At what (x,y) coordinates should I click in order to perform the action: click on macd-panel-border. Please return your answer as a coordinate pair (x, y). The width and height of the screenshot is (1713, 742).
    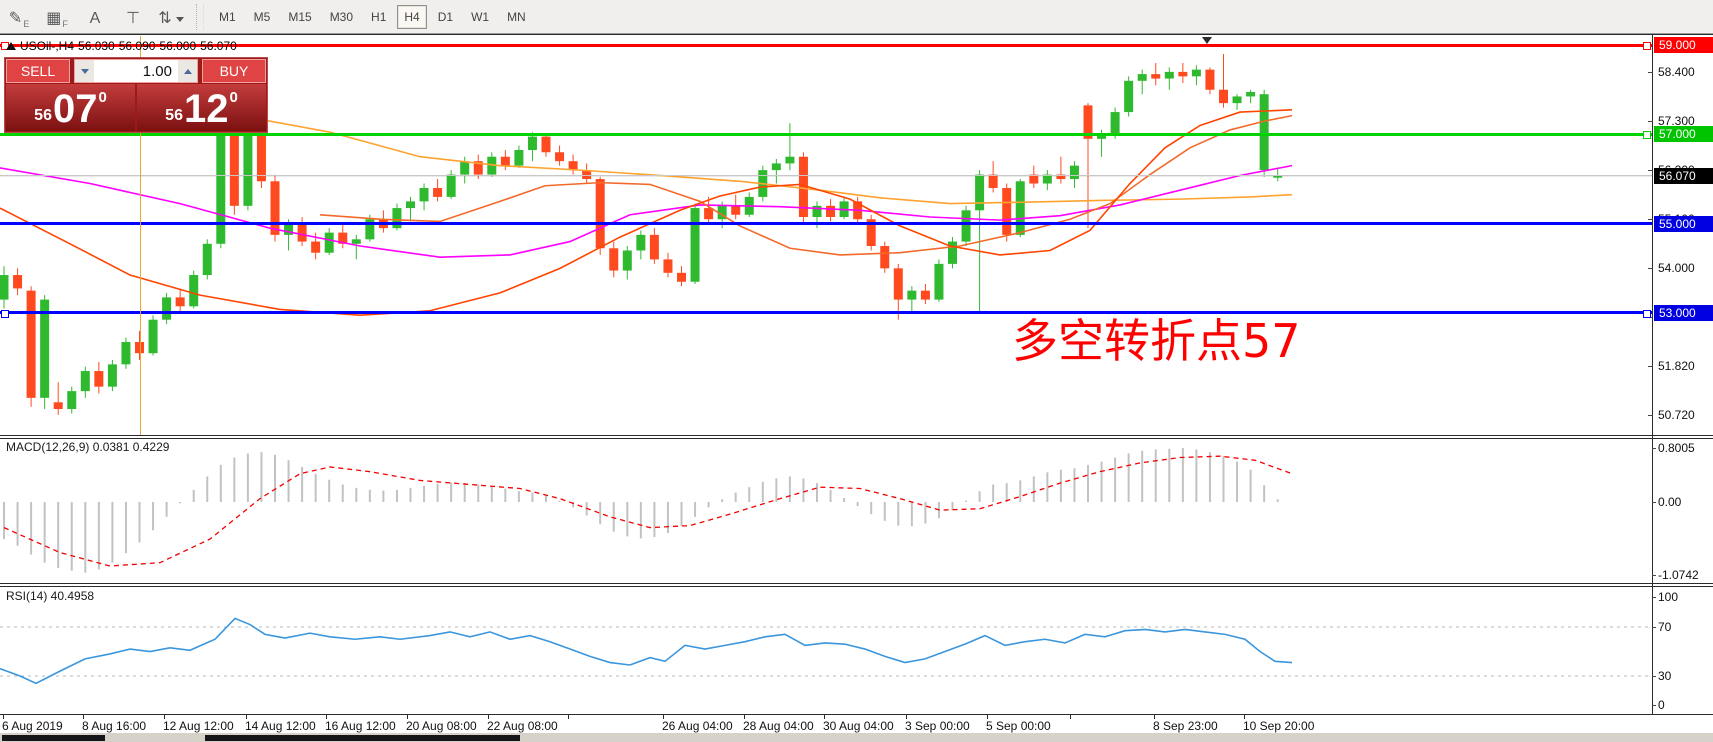
    Looking at the image, I should click on (856, 438).